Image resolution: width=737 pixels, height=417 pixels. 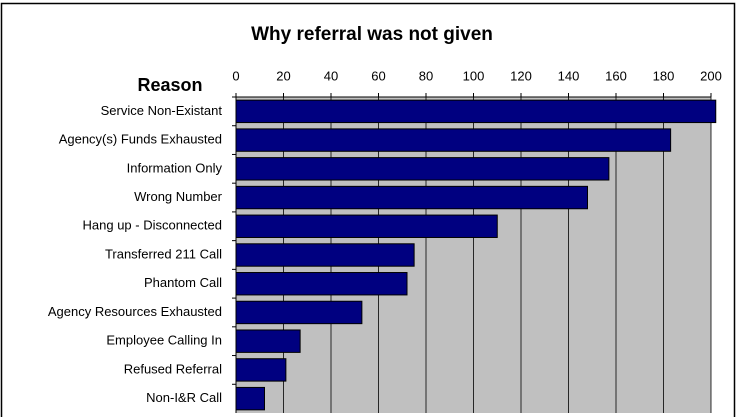 What do you see at coordinates (378, 75) in the screenshot?
I see `x-tick-label: 60` at bounding box center [378, 75].